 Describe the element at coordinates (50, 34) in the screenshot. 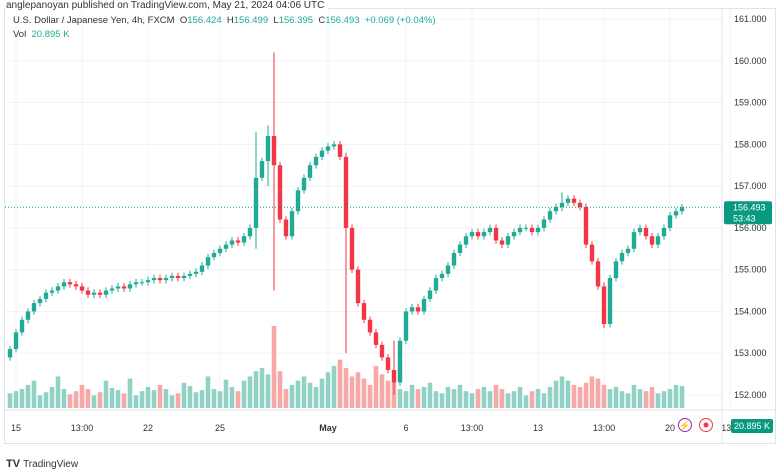

I see `volume-value: 20.895 K` at that location.